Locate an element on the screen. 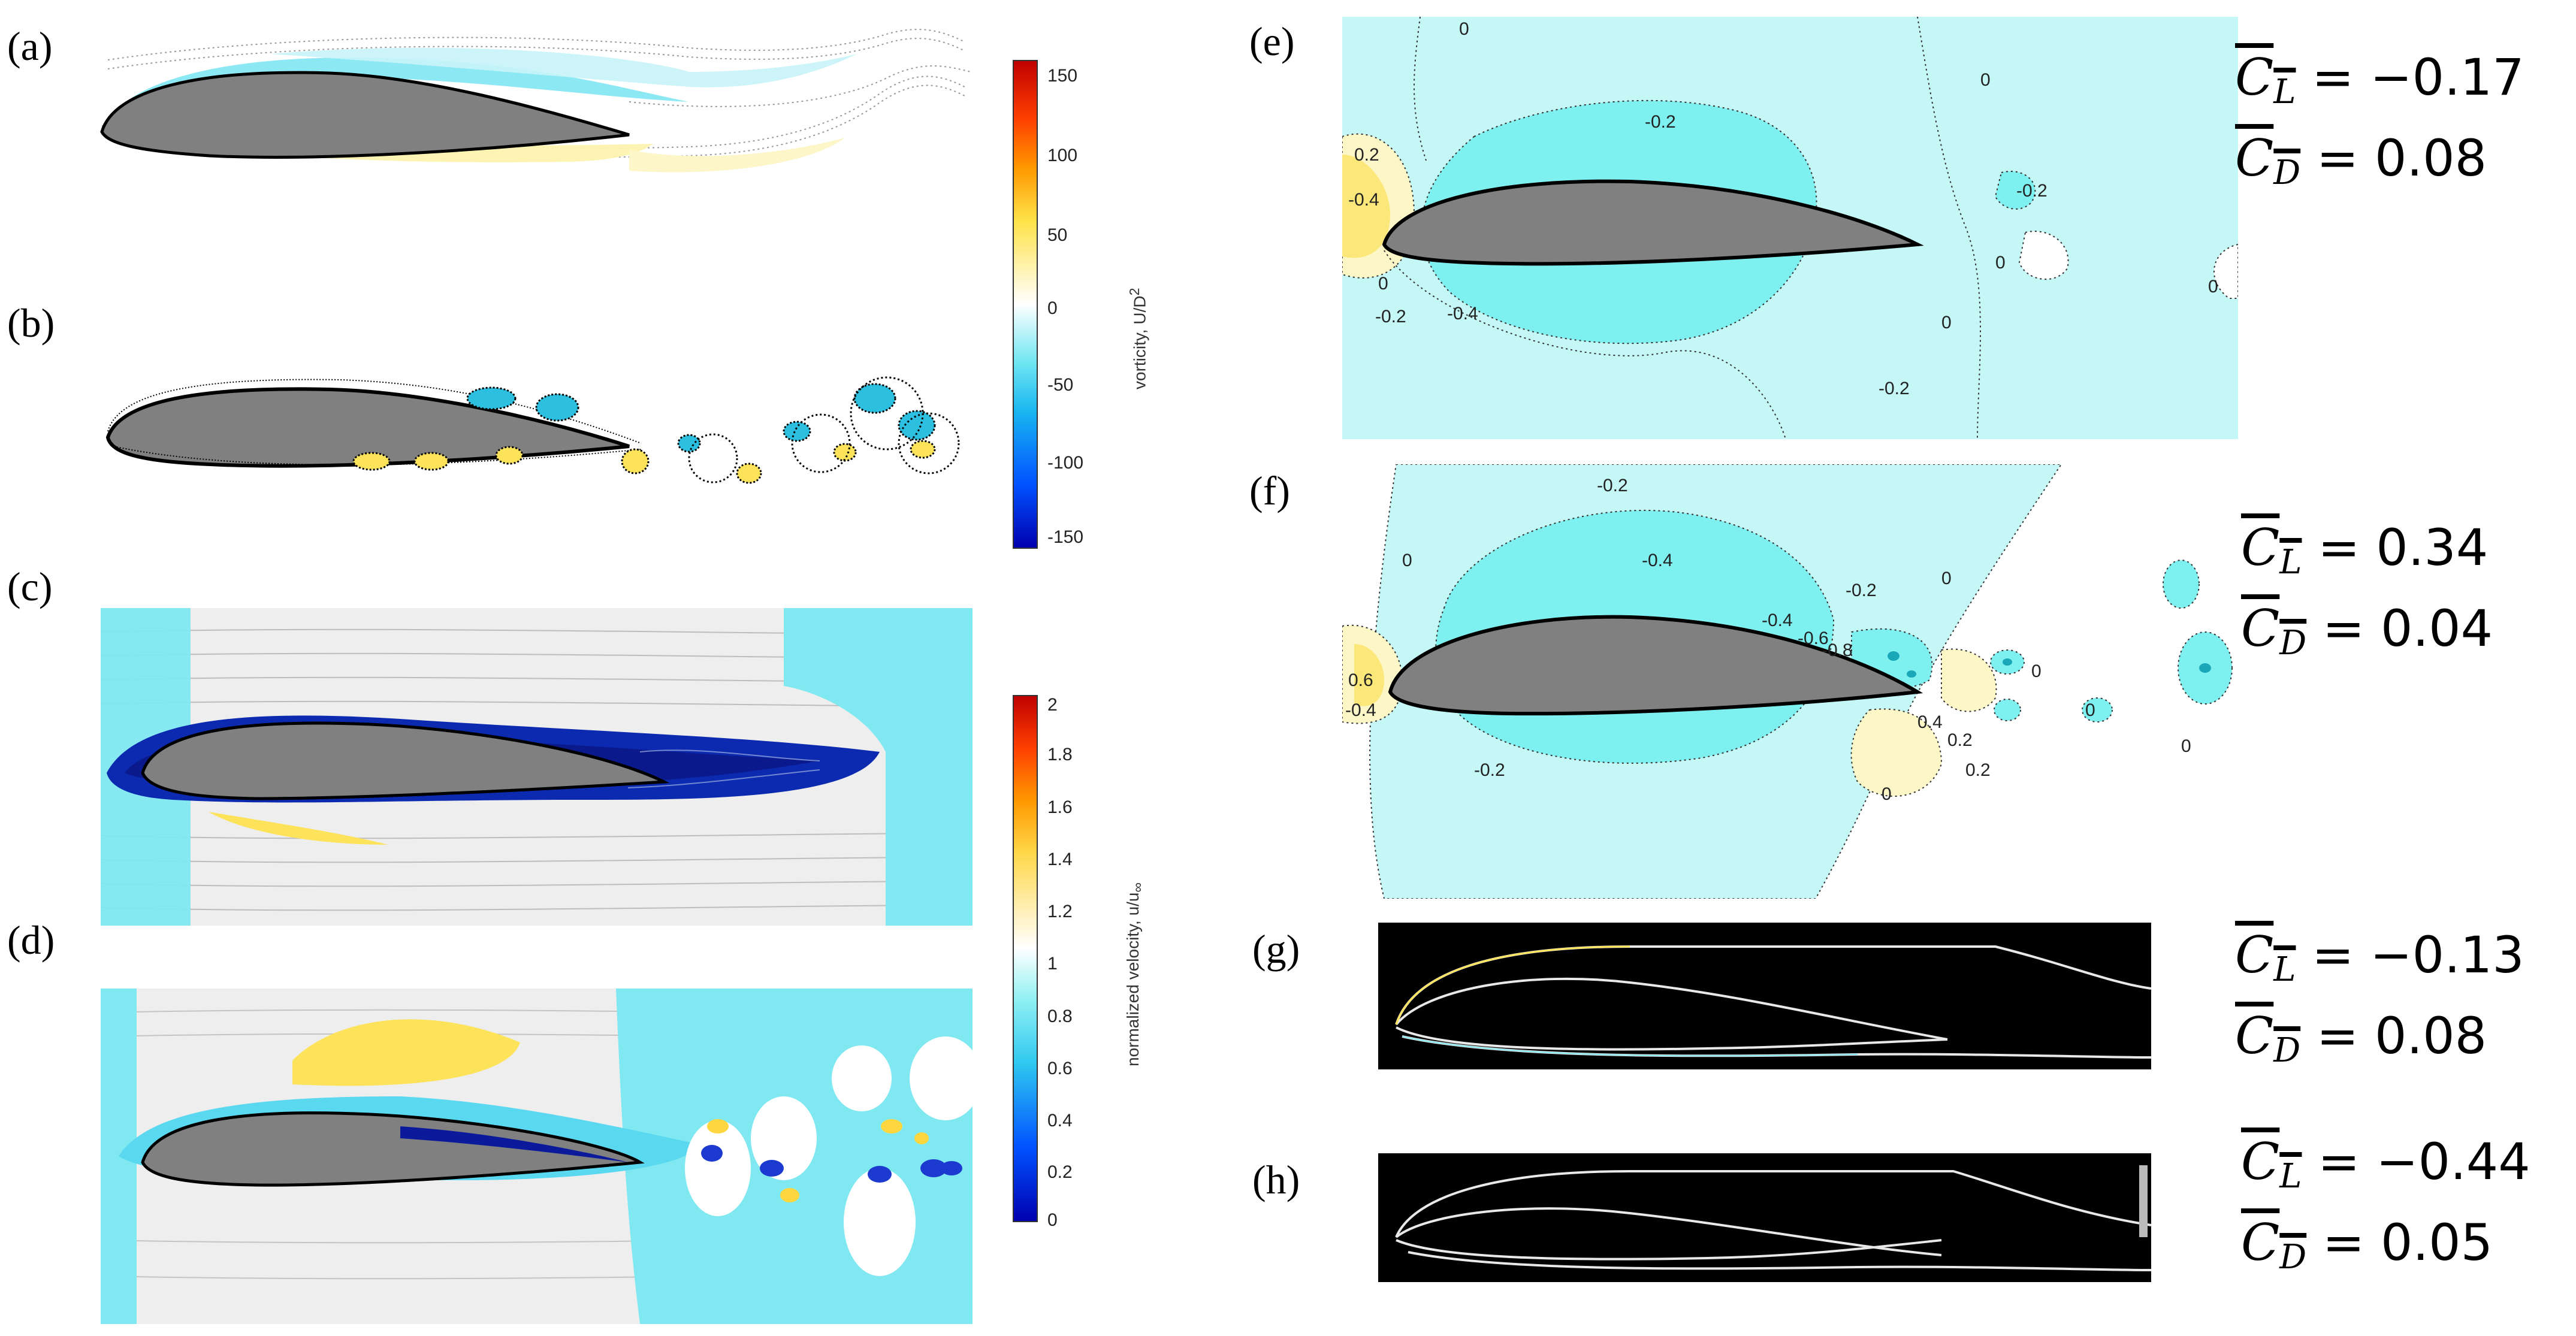 Image resolution: width=2576 pixels, height=1336 pixels. panel-label-g: (g) is located at coordinates (1276, 949).